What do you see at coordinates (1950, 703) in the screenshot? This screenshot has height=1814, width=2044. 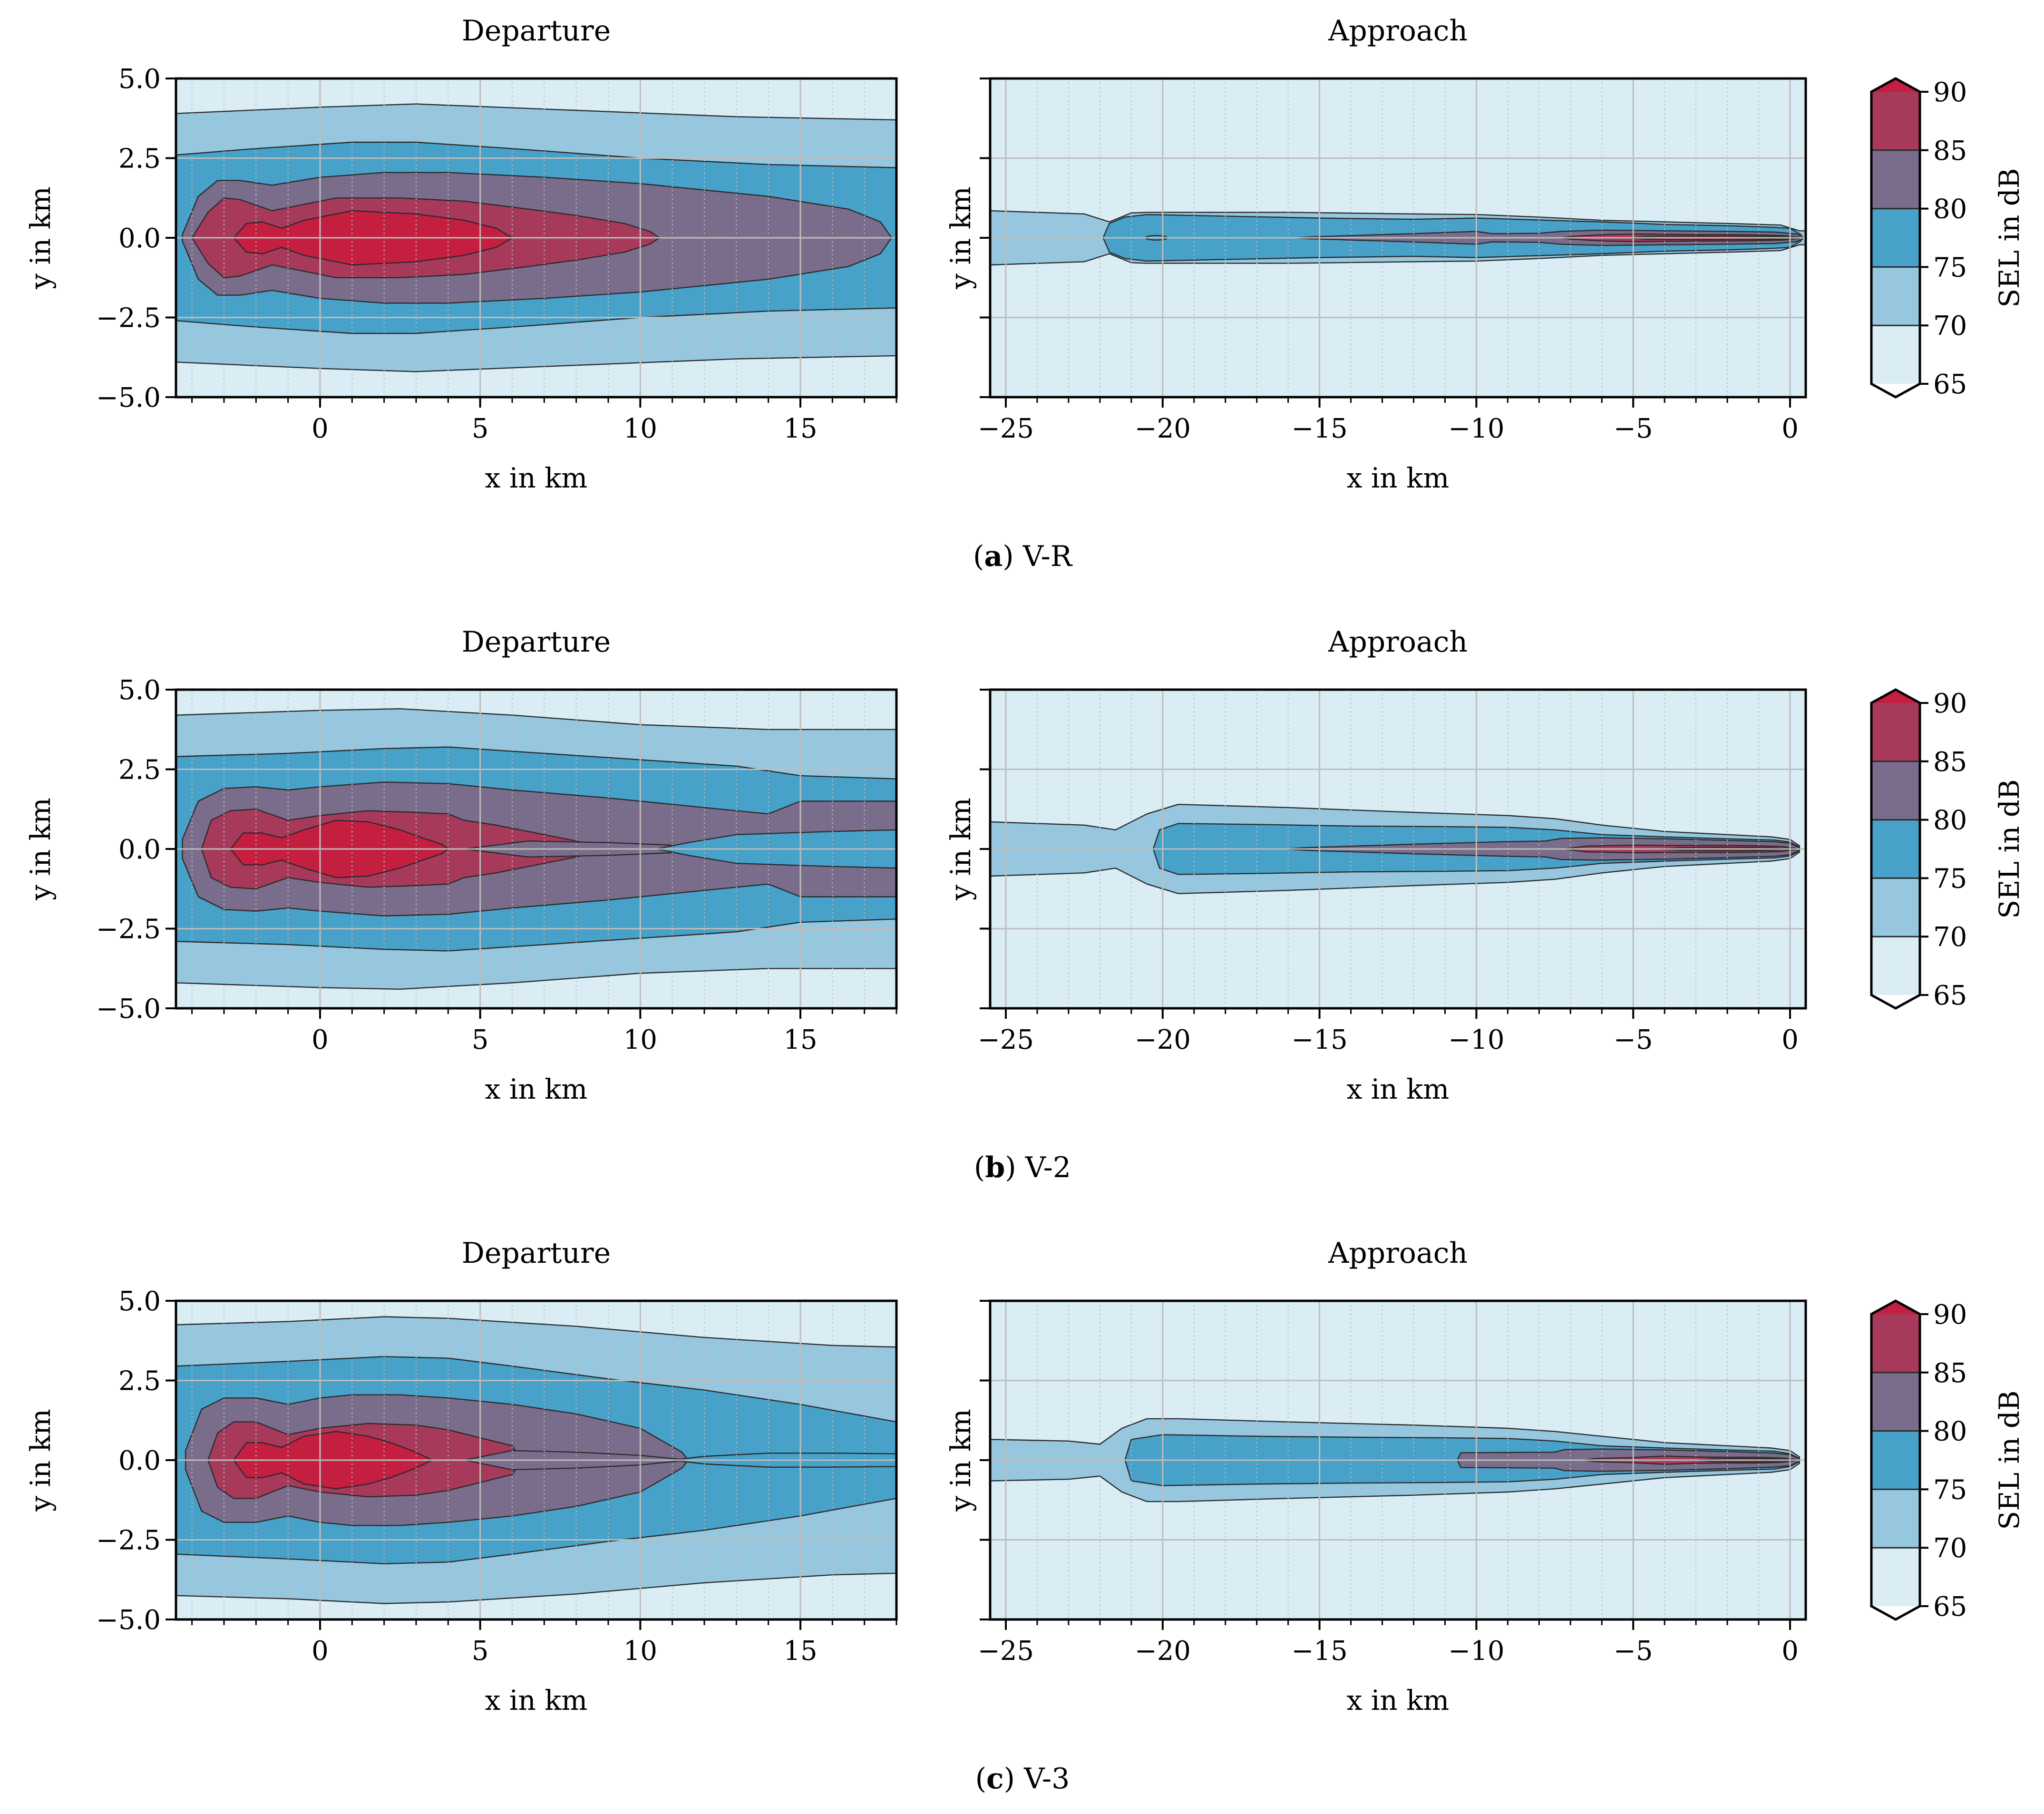 I see `colorbar-tick-label: 90` at bounding box center [1950, 703].